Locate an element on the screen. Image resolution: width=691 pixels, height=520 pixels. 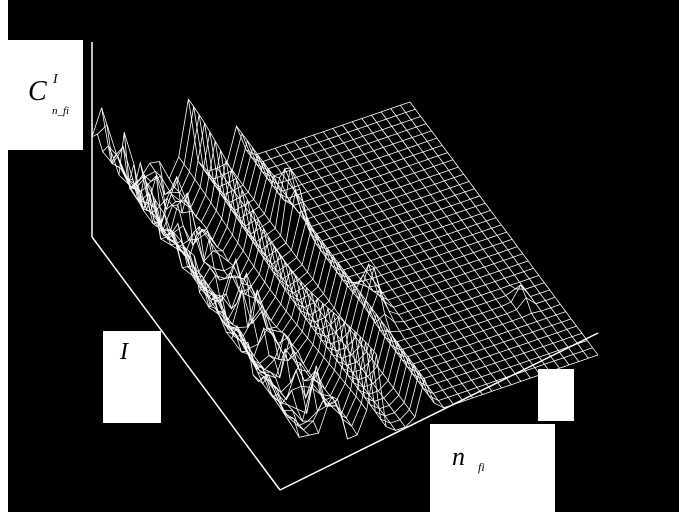
z-axis-label-sub: n_fi is located at coordinates (61, 111).